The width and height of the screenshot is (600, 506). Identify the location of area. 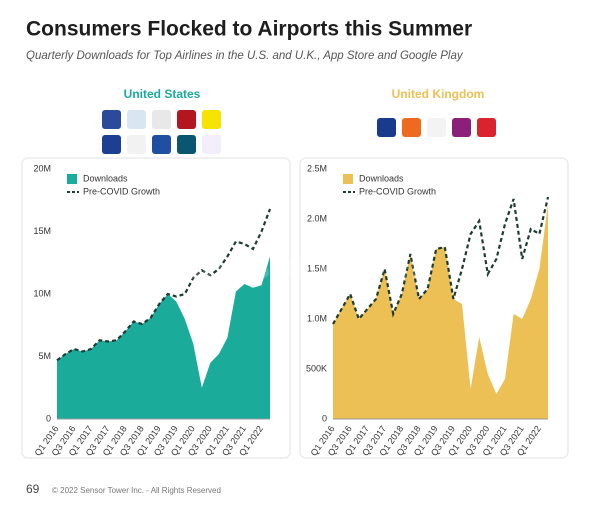
(163, 337).